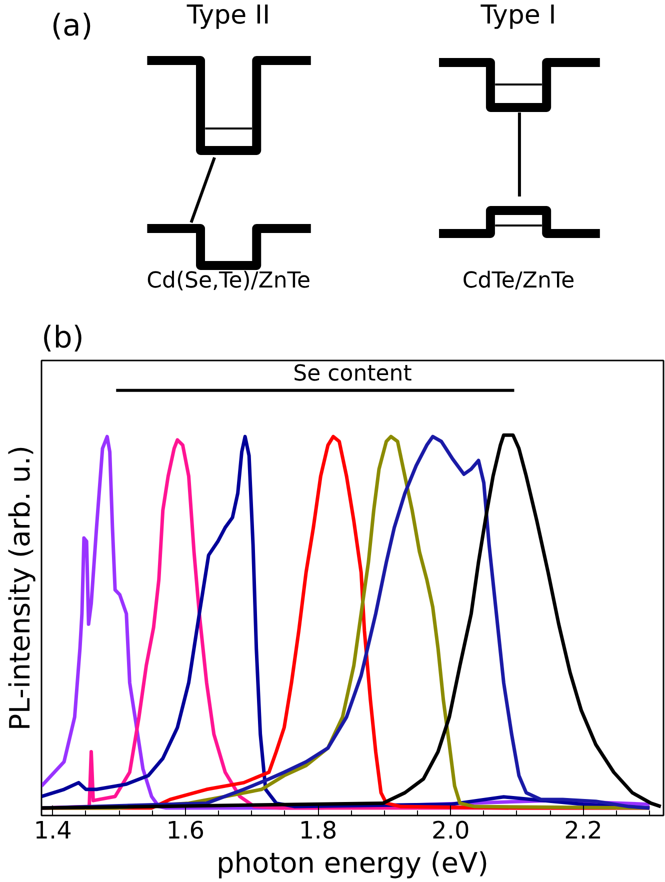 This screenshot has height=882, width=665. I want to click on x-tick-label: 2.0, so click(451, 830).